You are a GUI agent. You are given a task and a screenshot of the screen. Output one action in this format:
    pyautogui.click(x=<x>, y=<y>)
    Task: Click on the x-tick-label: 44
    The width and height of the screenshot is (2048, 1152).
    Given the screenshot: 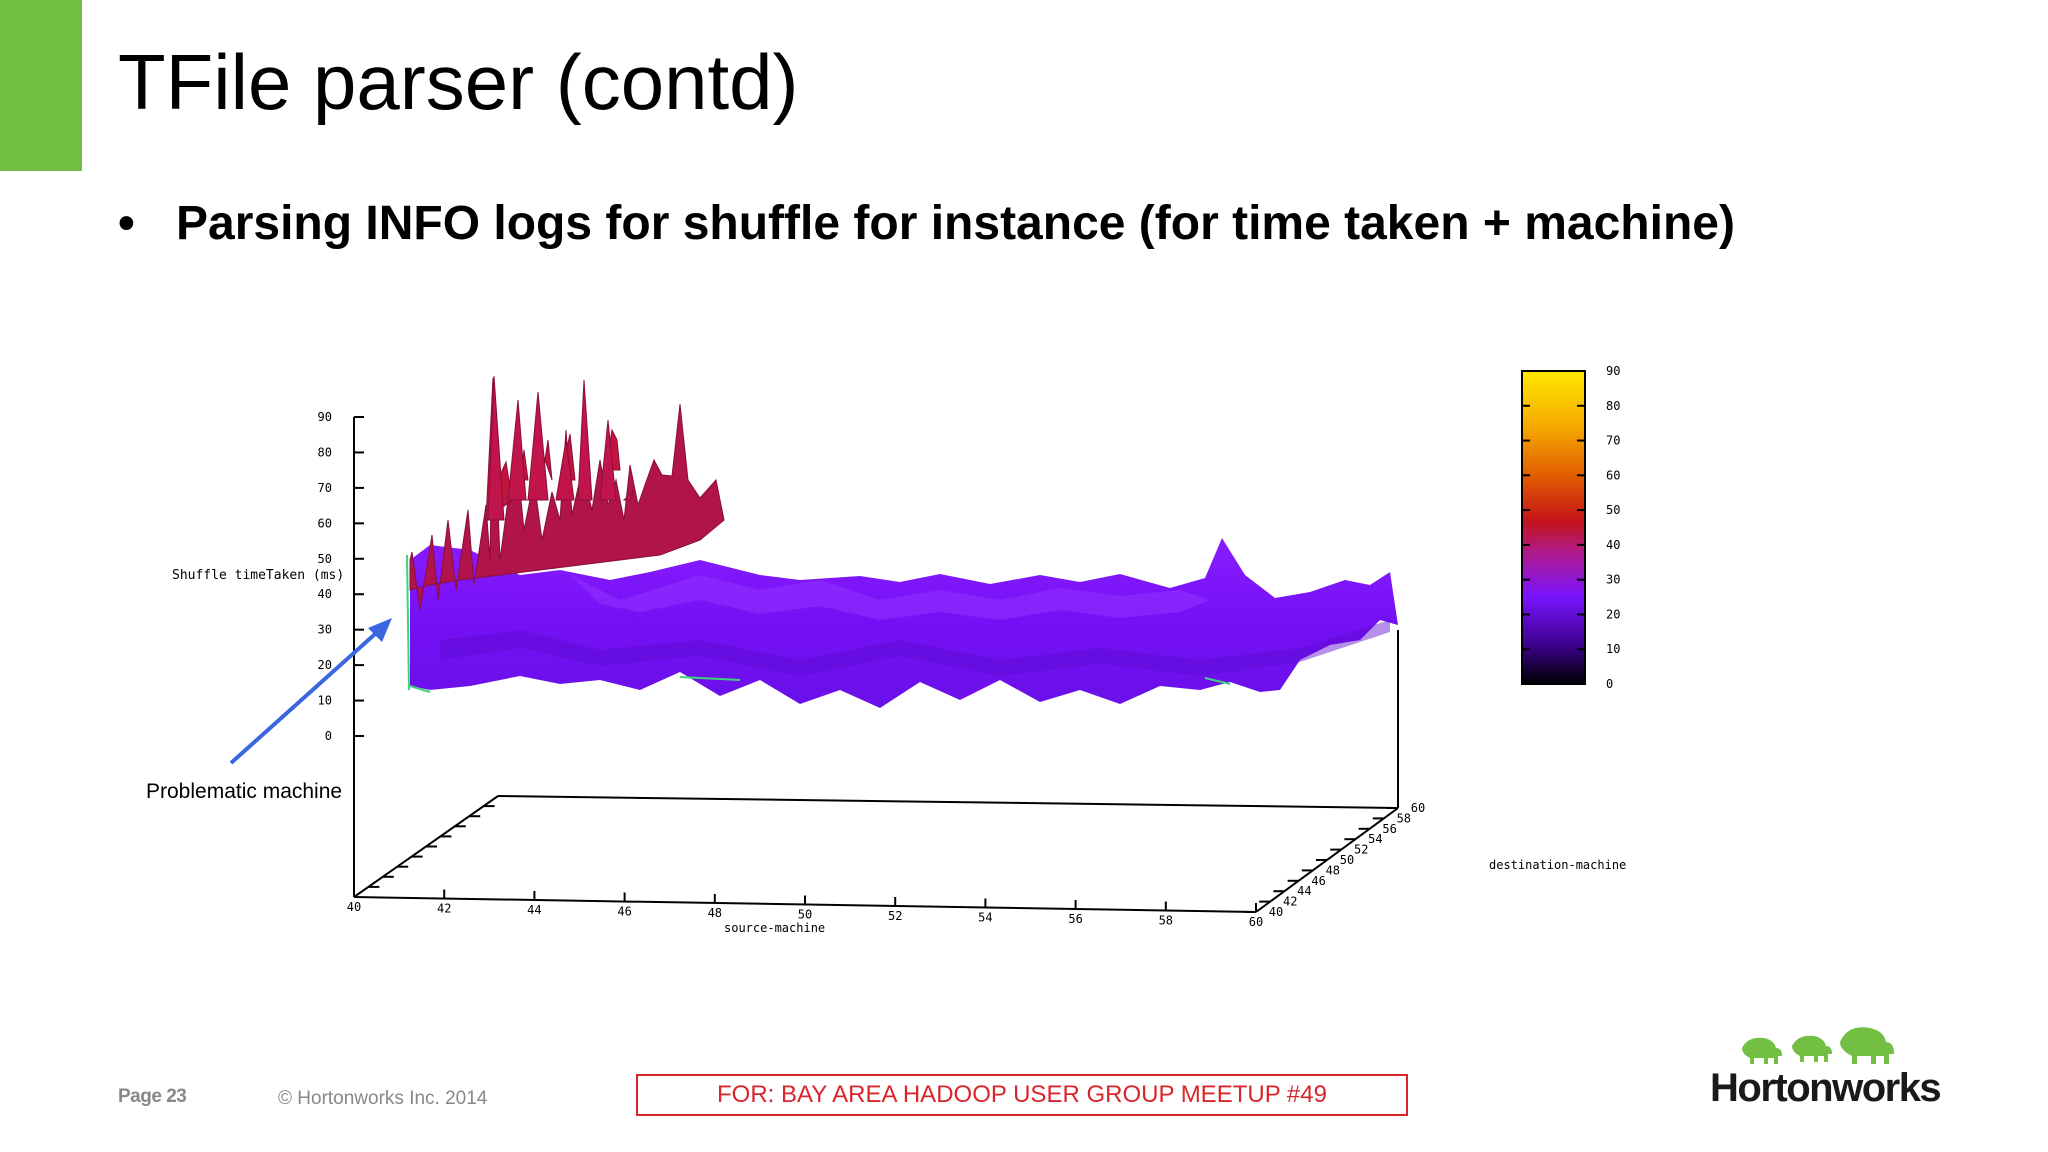 What is the action you would take?
    pyautogui.click(x=534, y=910)
    